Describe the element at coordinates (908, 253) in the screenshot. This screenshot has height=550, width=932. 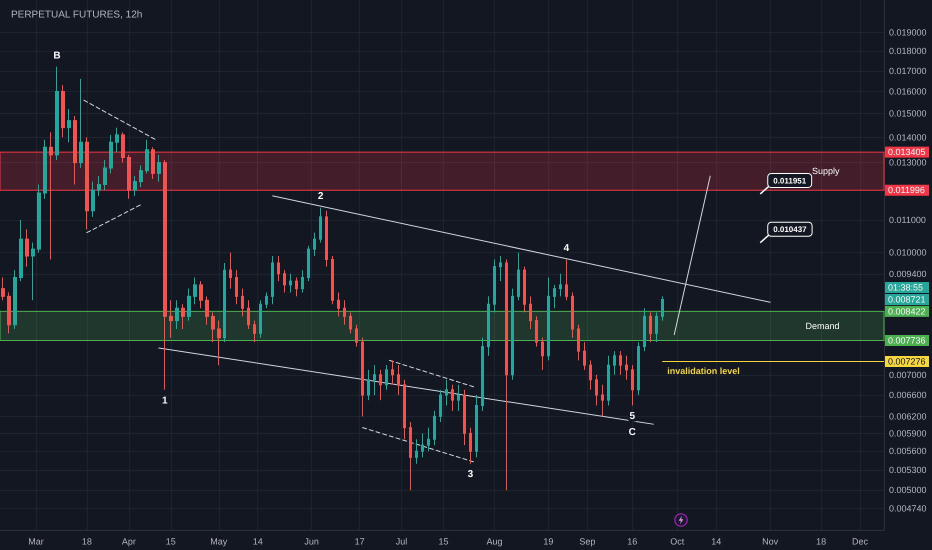
I see `y-tick-label: 0.010000` at that location.